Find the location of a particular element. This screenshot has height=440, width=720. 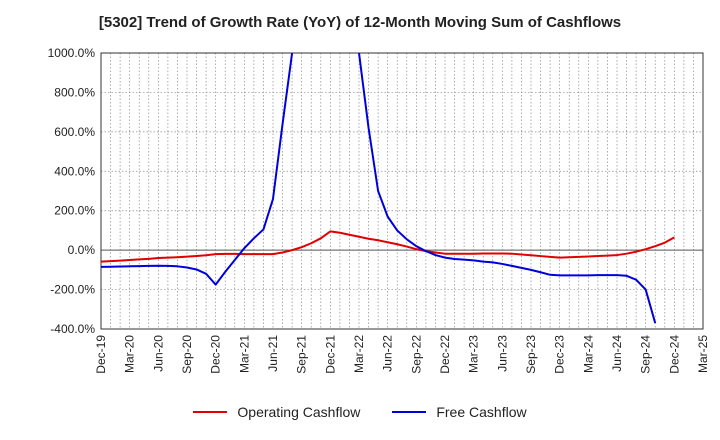

x-tick-label: Jun-21 is located at coordinates (273, 353).